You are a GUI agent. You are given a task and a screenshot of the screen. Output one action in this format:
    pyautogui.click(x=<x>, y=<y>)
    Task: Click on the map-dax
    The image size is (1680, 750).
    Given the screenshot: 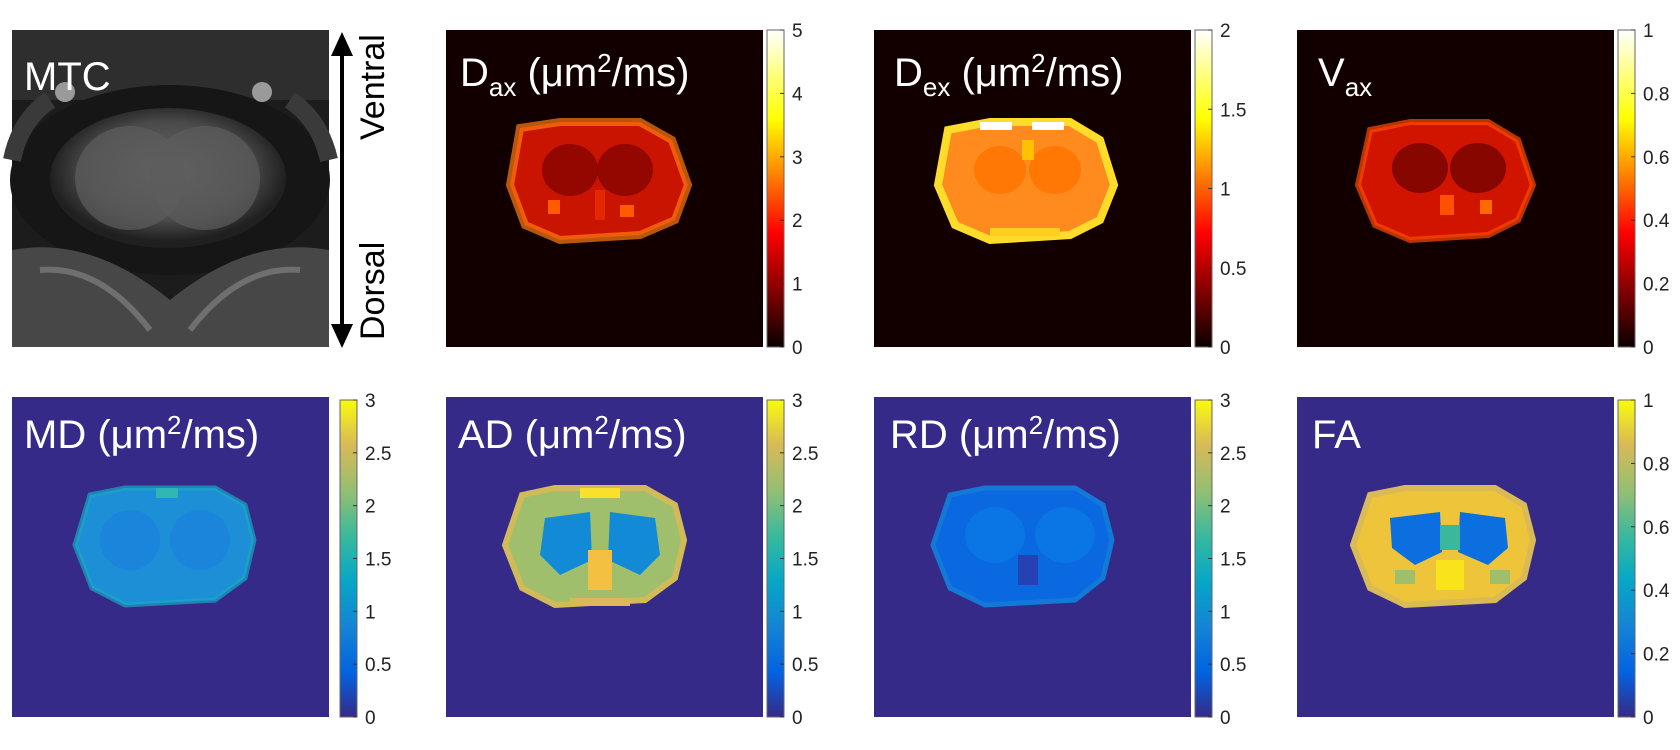 What is the action you would take?
    pyautogui.click(x=599, y=181)
    